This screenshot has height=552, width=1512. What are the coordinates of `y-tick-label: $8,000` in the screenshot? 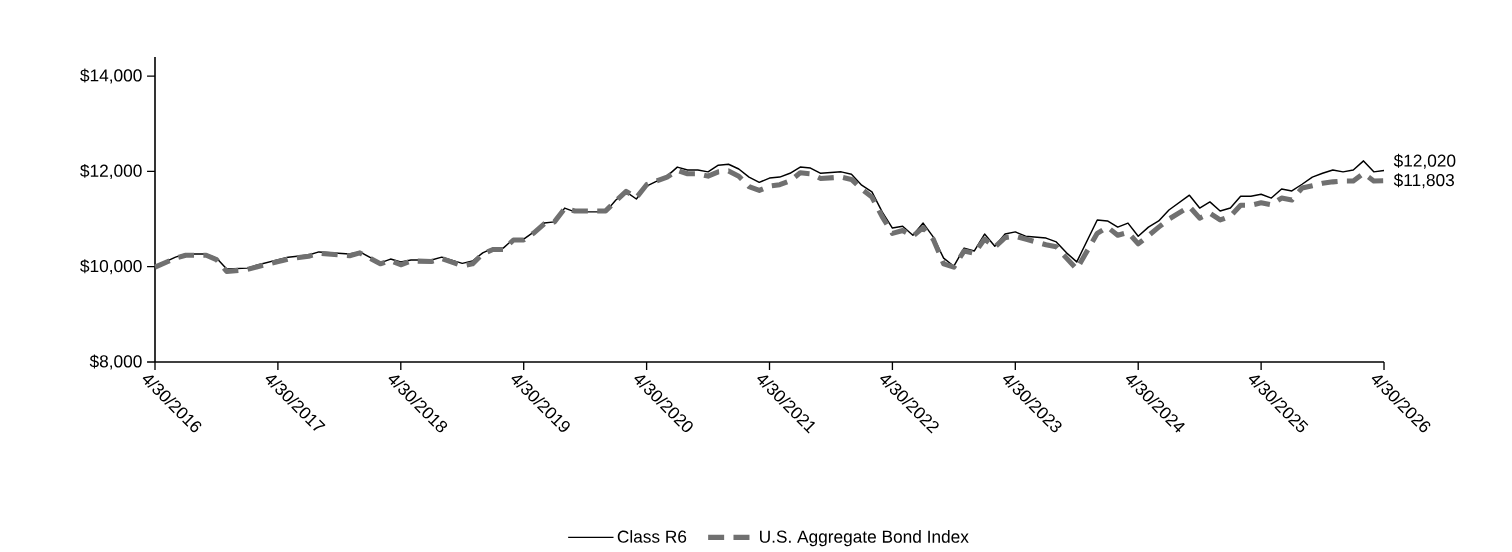 It's located at (115, 362).